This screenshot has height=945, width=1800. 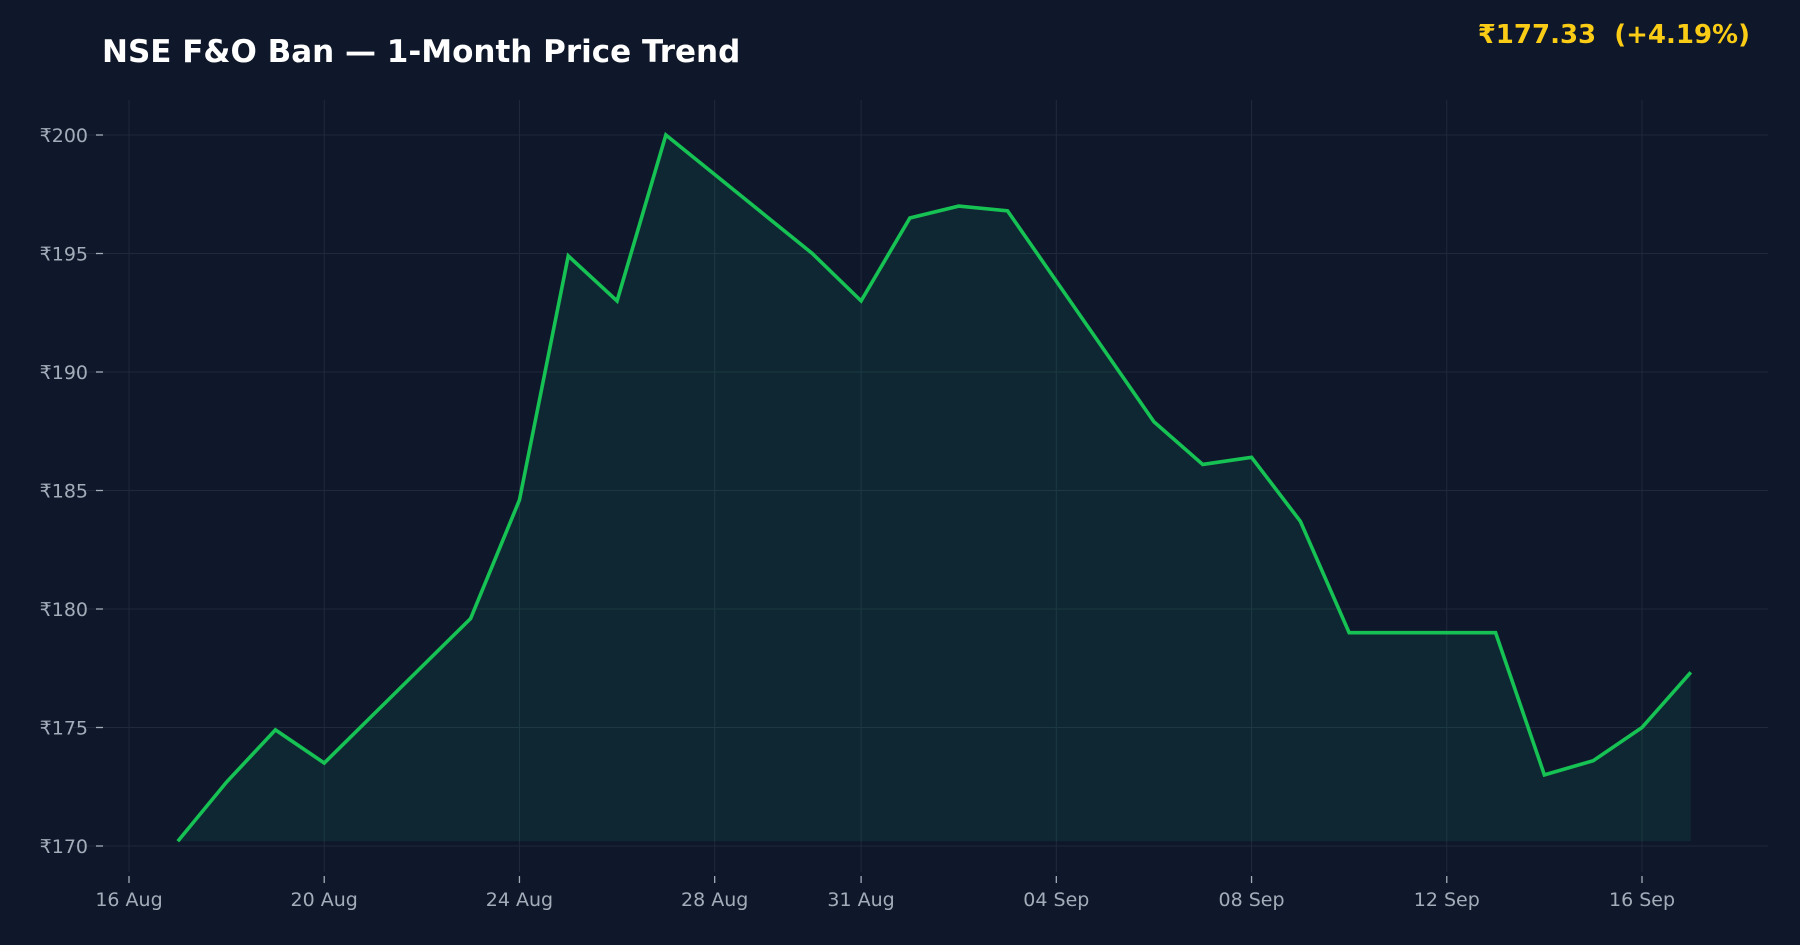 What do you see at coordinates (1447, 900) in the screenshot?
I see `x-tick-label: 12 Sep` at bounding box center [1447, 900].